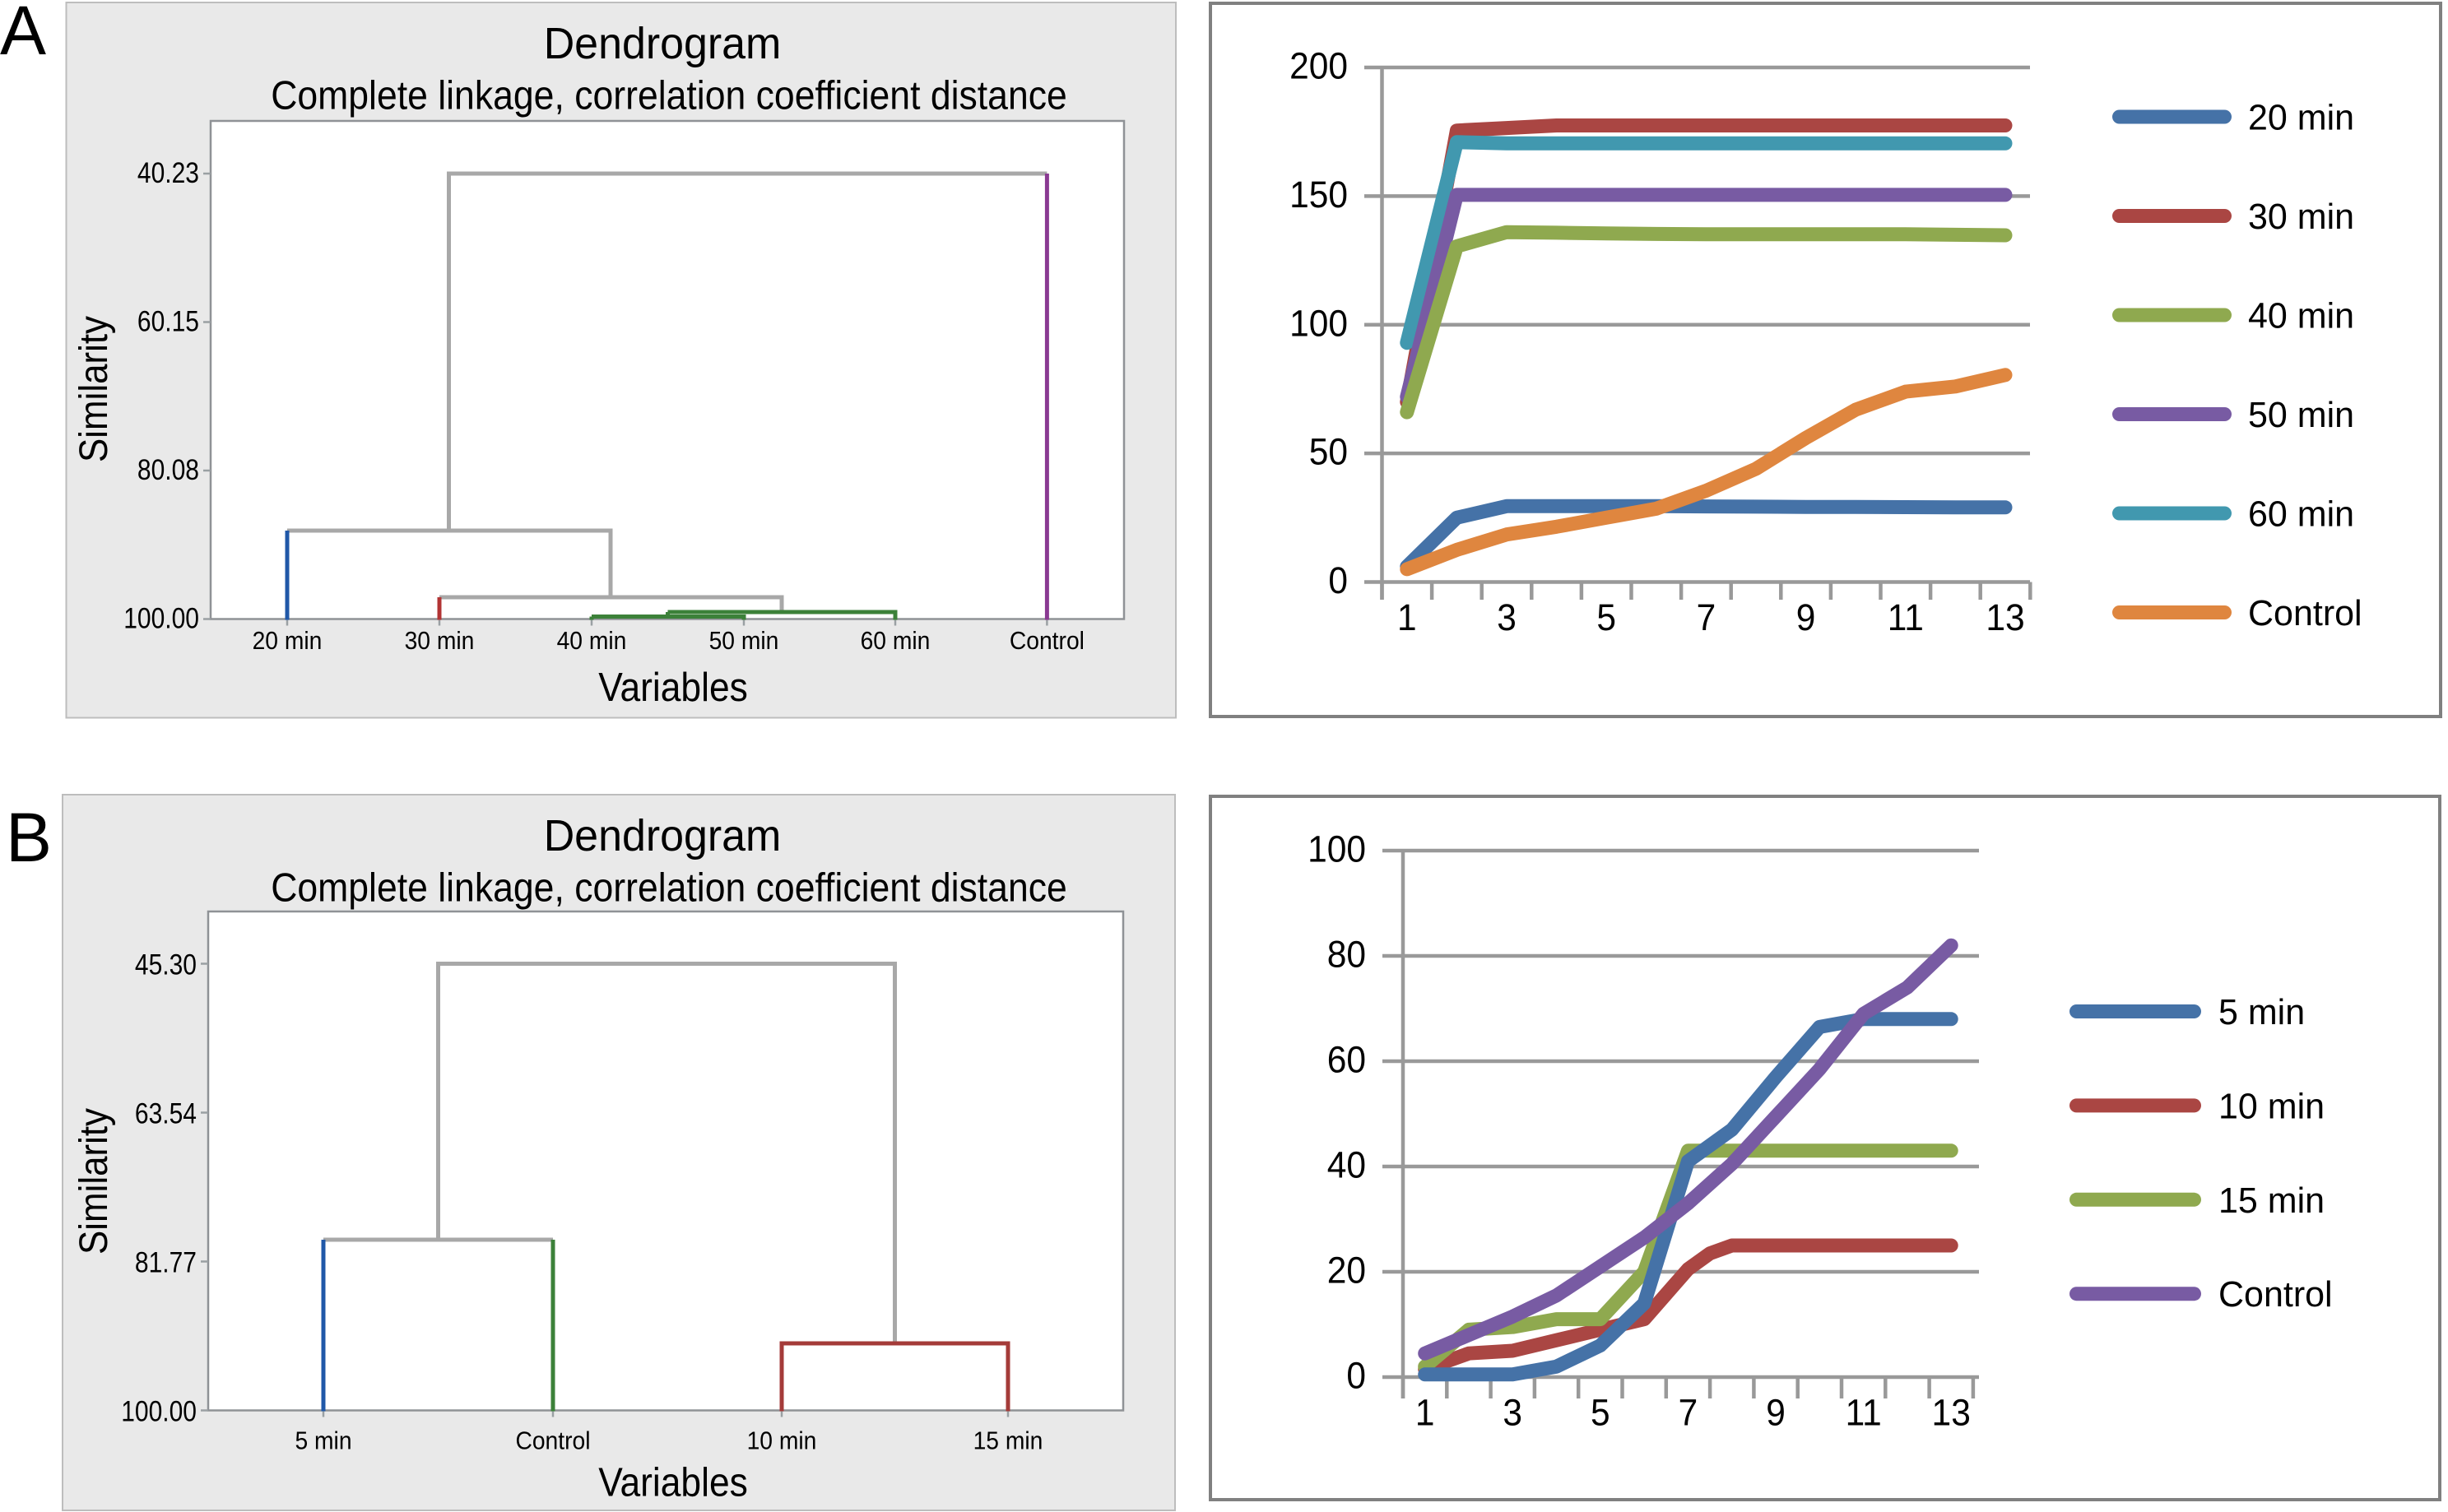  What do you see at coordinates (166, 1114) in the screenshot?
I see `svg-text: 63.54` at bounding box center [166, 1114].